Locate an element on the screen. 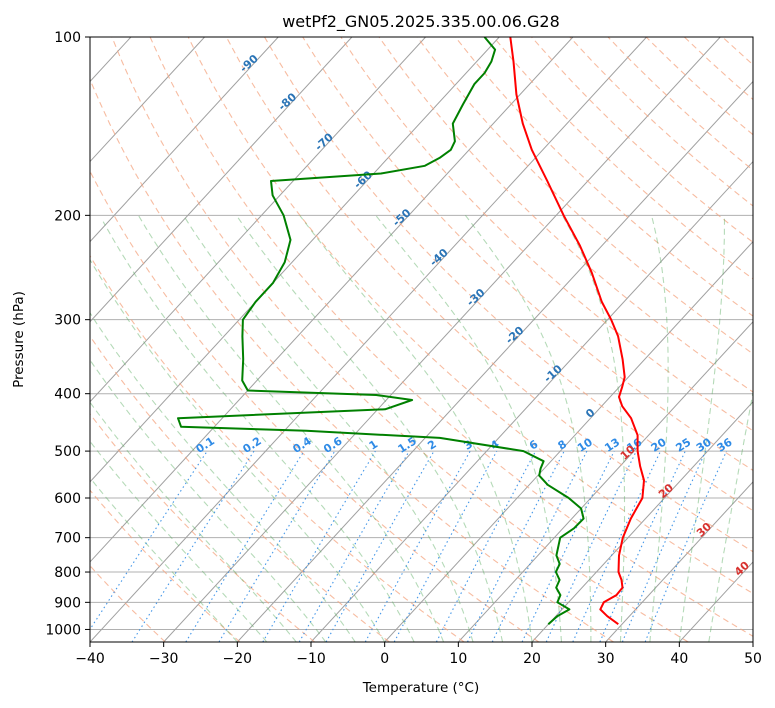 The width and height of the screenshot is (775, 708). x-tick-label: −20 is located at coordinates (238, 659).